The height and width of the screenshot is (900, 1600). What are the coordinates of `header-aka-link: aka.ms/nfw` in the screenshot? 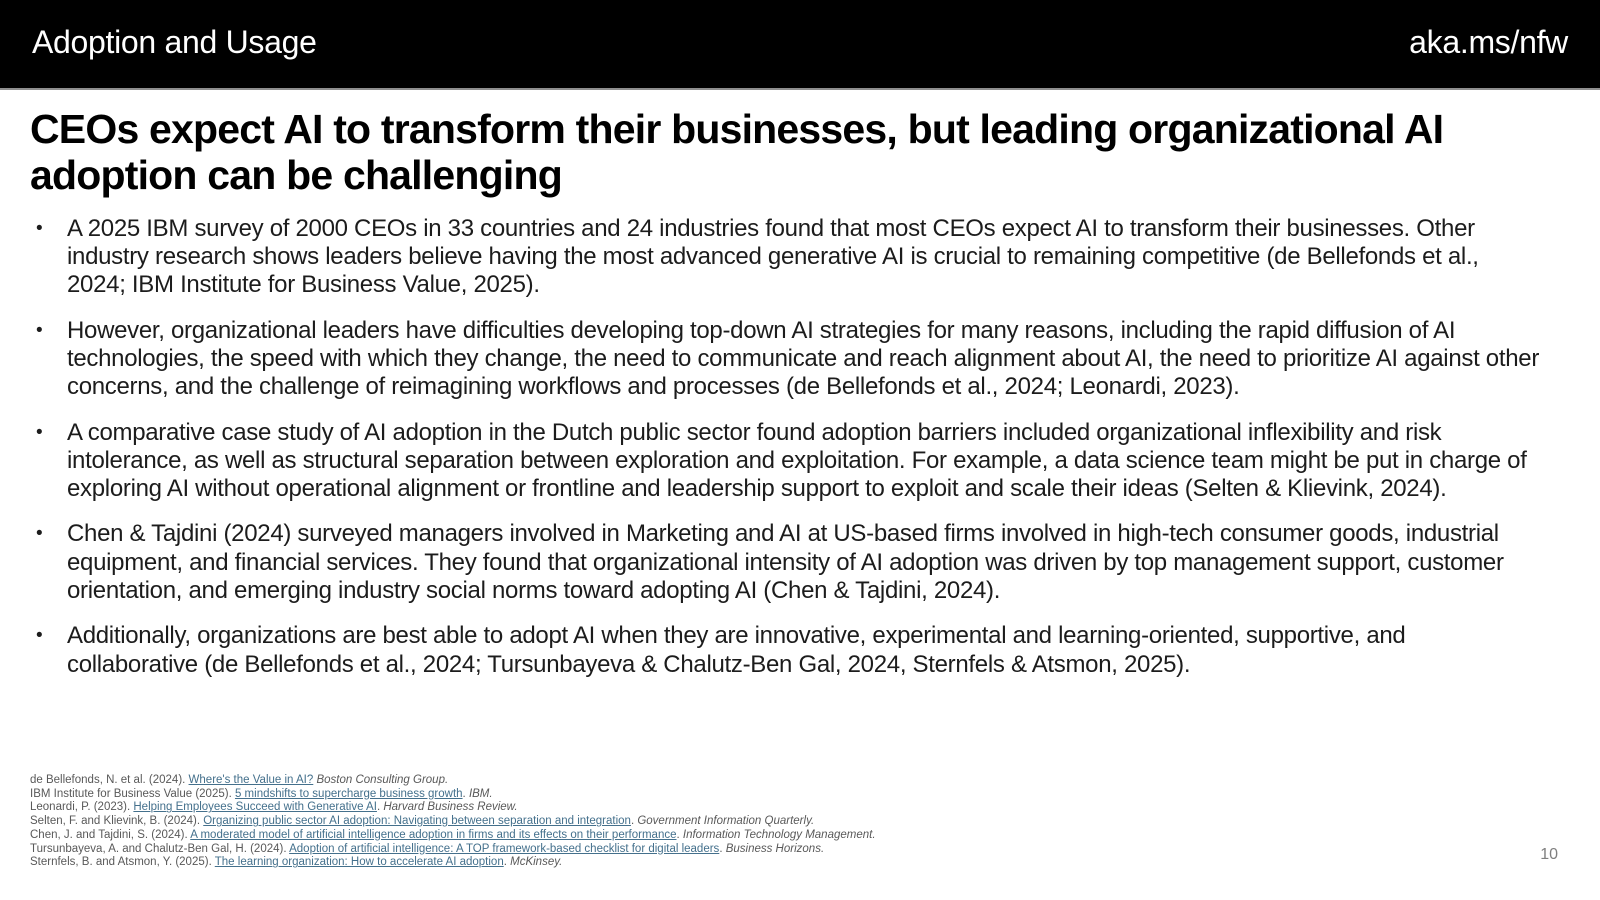 It's located at (1488, 41).